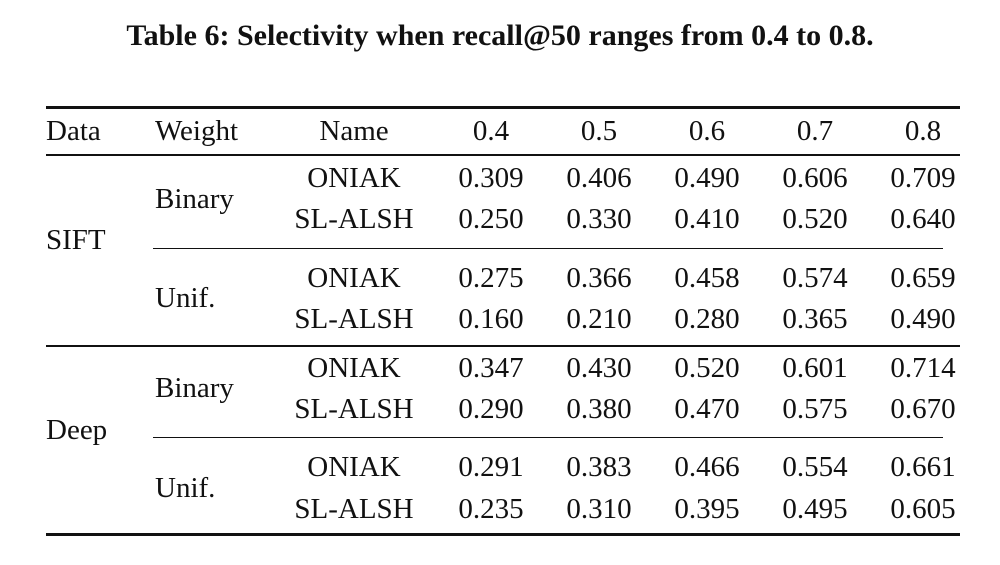 The height and width of the screenshot is (565, 1000). Describe the element at coordinates (599, 178) in the screenshot. I see `value-cell: 0.406` at that location.